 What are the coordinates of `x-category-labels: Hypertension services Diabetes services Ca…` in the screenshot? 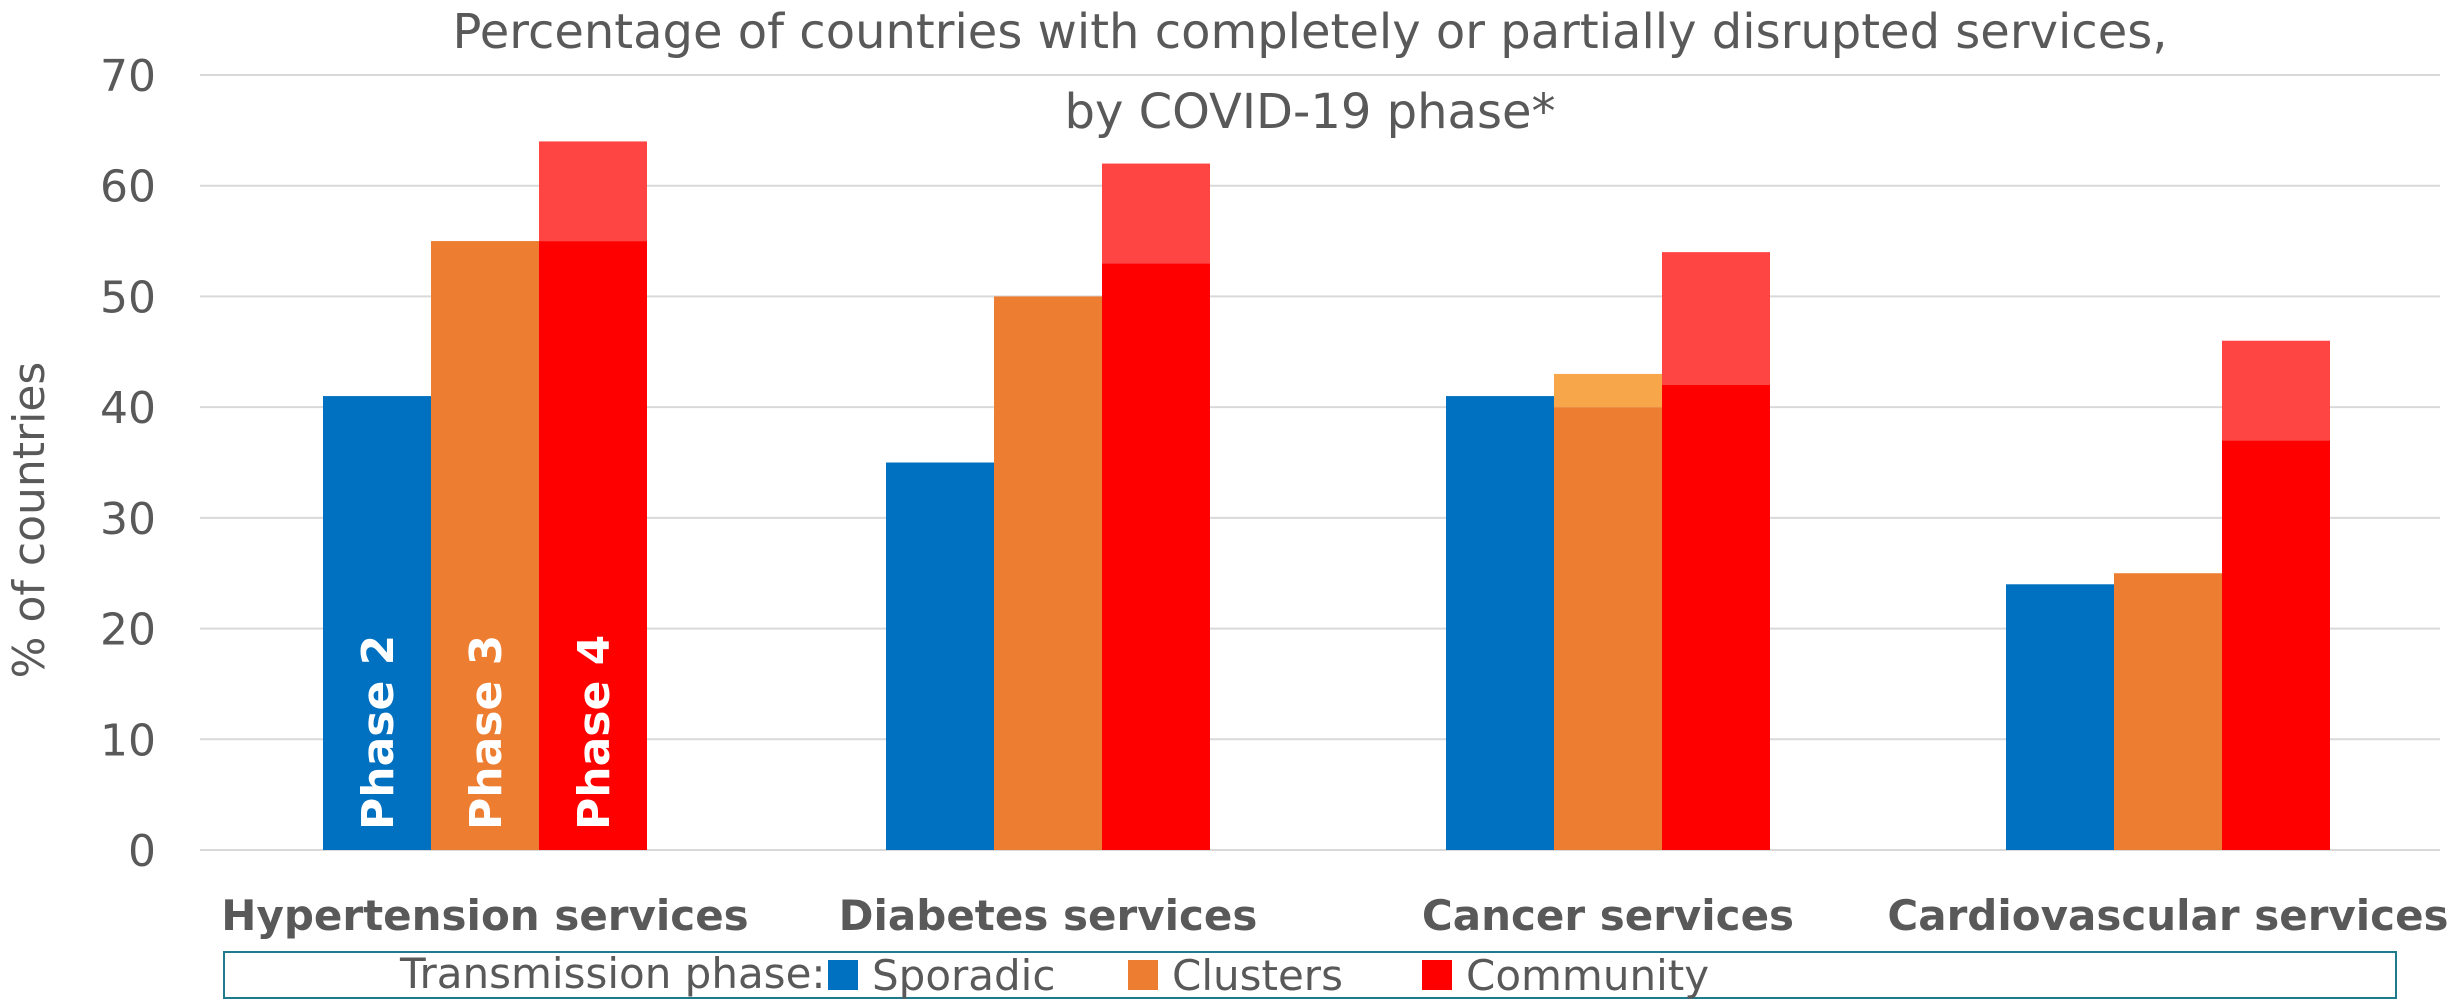 It's located at (1334, 915).